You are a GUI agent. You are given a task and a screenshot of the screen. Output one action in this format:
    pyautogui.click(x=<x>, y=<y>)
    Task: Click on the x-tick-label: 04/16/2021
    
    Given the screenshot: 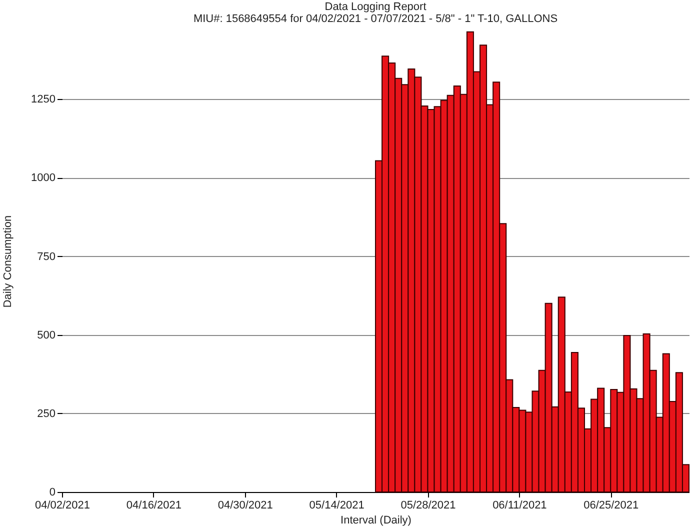 What is the action you would take?
    pyautogui.click(x=154, y=506)
    